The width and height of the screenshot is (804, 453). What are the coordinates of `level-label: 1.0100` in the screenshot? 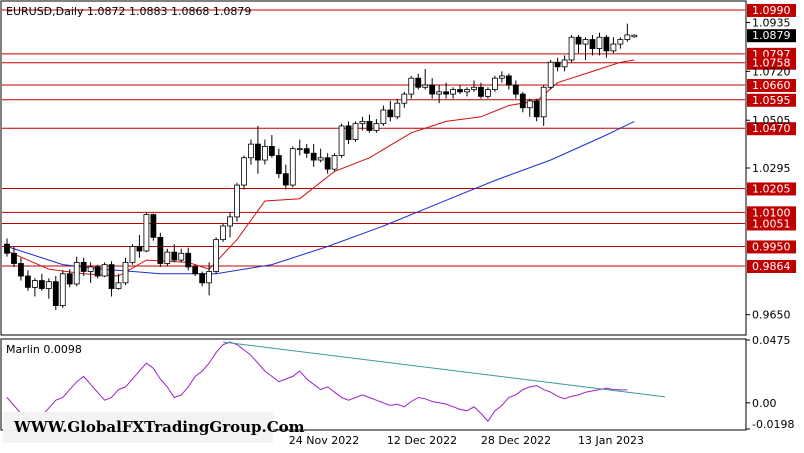 It's located at (771, 212).